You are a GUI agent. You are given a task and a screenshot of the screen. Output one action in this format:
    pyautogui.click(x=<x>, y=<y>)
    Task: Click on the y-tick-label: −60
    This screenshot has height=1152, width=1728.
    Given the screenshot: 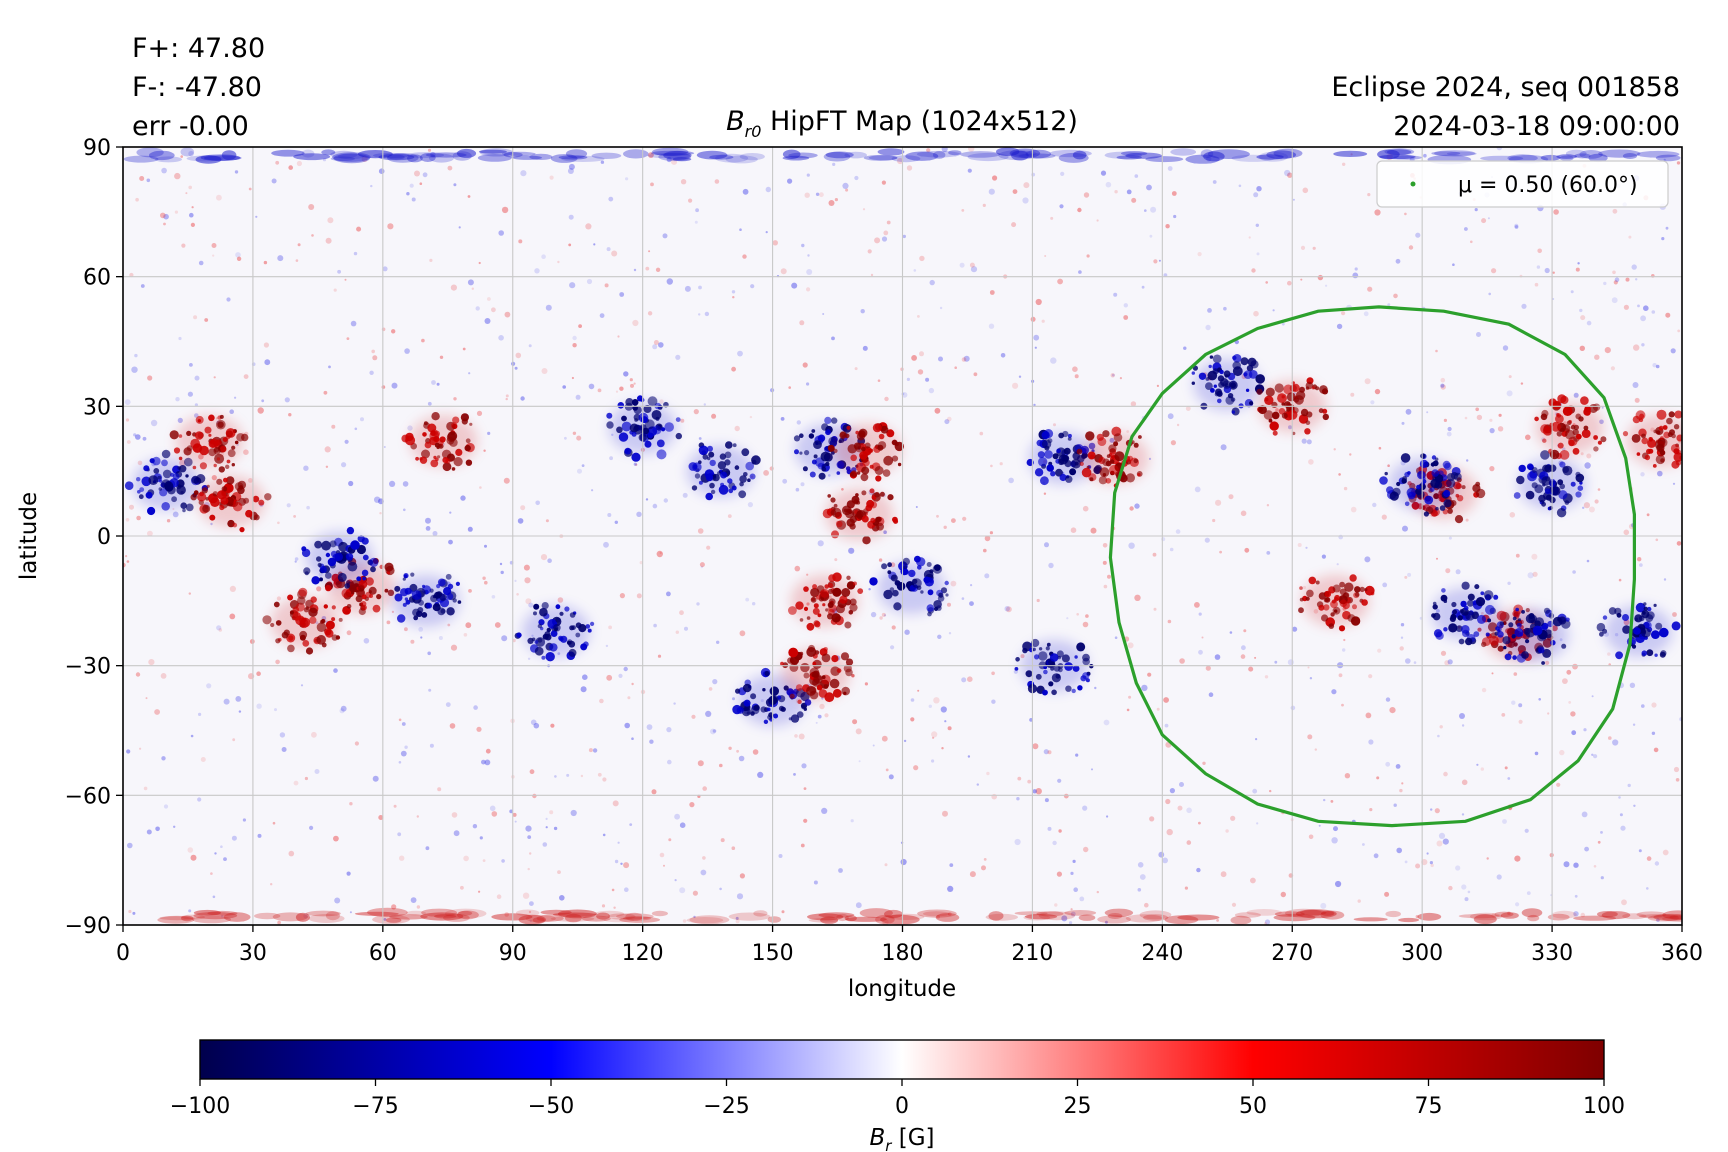 What is the action you would take?
    pyautogui.click(x=88, y=796)
    